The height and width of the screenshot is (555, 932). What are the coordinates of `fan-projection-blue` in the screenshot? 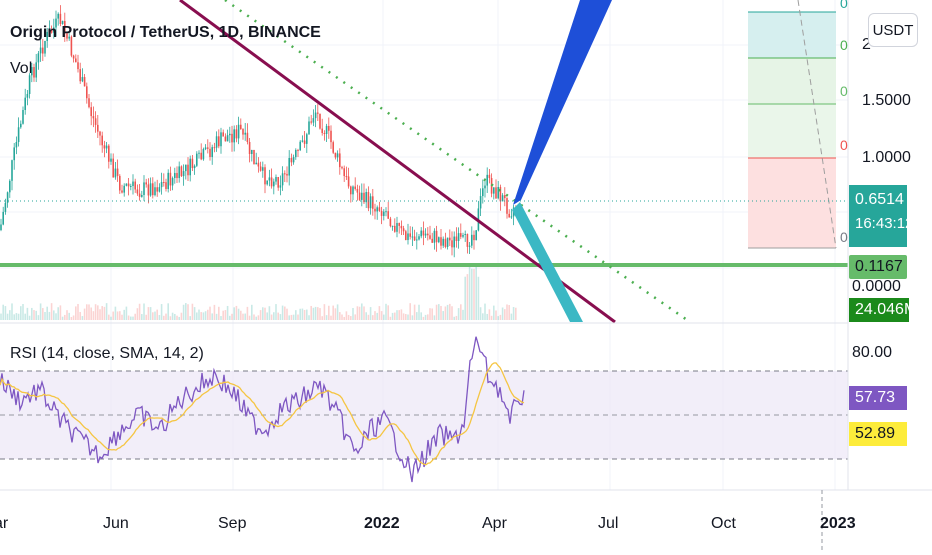 It's located at (562, 102).